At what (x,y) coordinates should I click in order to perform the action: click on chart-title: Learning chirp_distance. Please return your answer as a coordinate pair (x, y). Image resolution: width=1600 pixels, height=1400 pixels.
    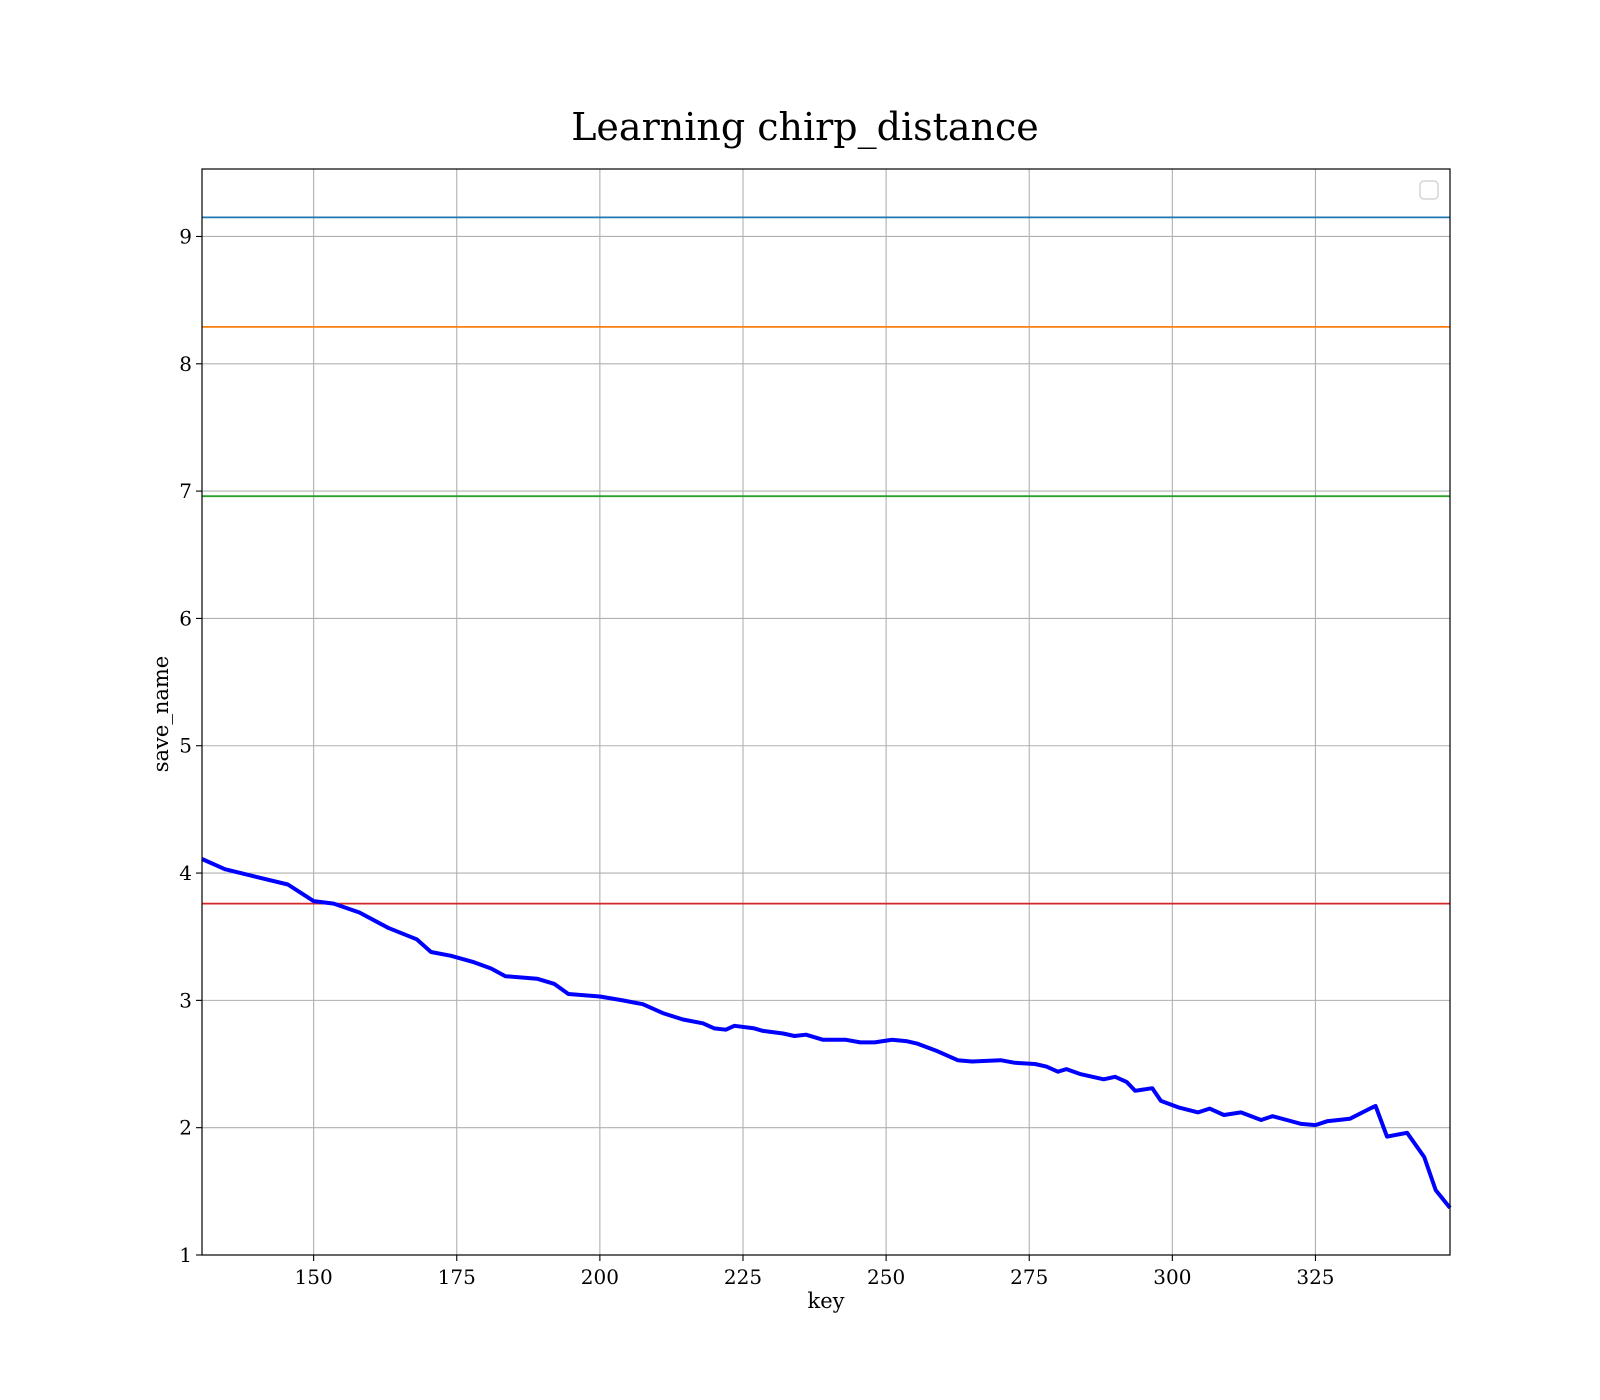
    Looking at the image, I should click on (805, 127).